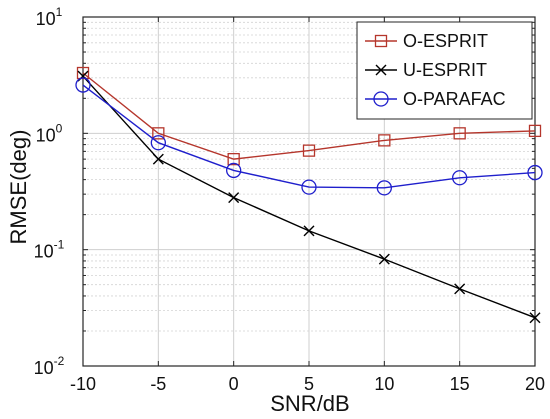 The image size is (550, 419). I want to click on legend-entry-u-esprit: U-ESPRIT, so click(426, 70).